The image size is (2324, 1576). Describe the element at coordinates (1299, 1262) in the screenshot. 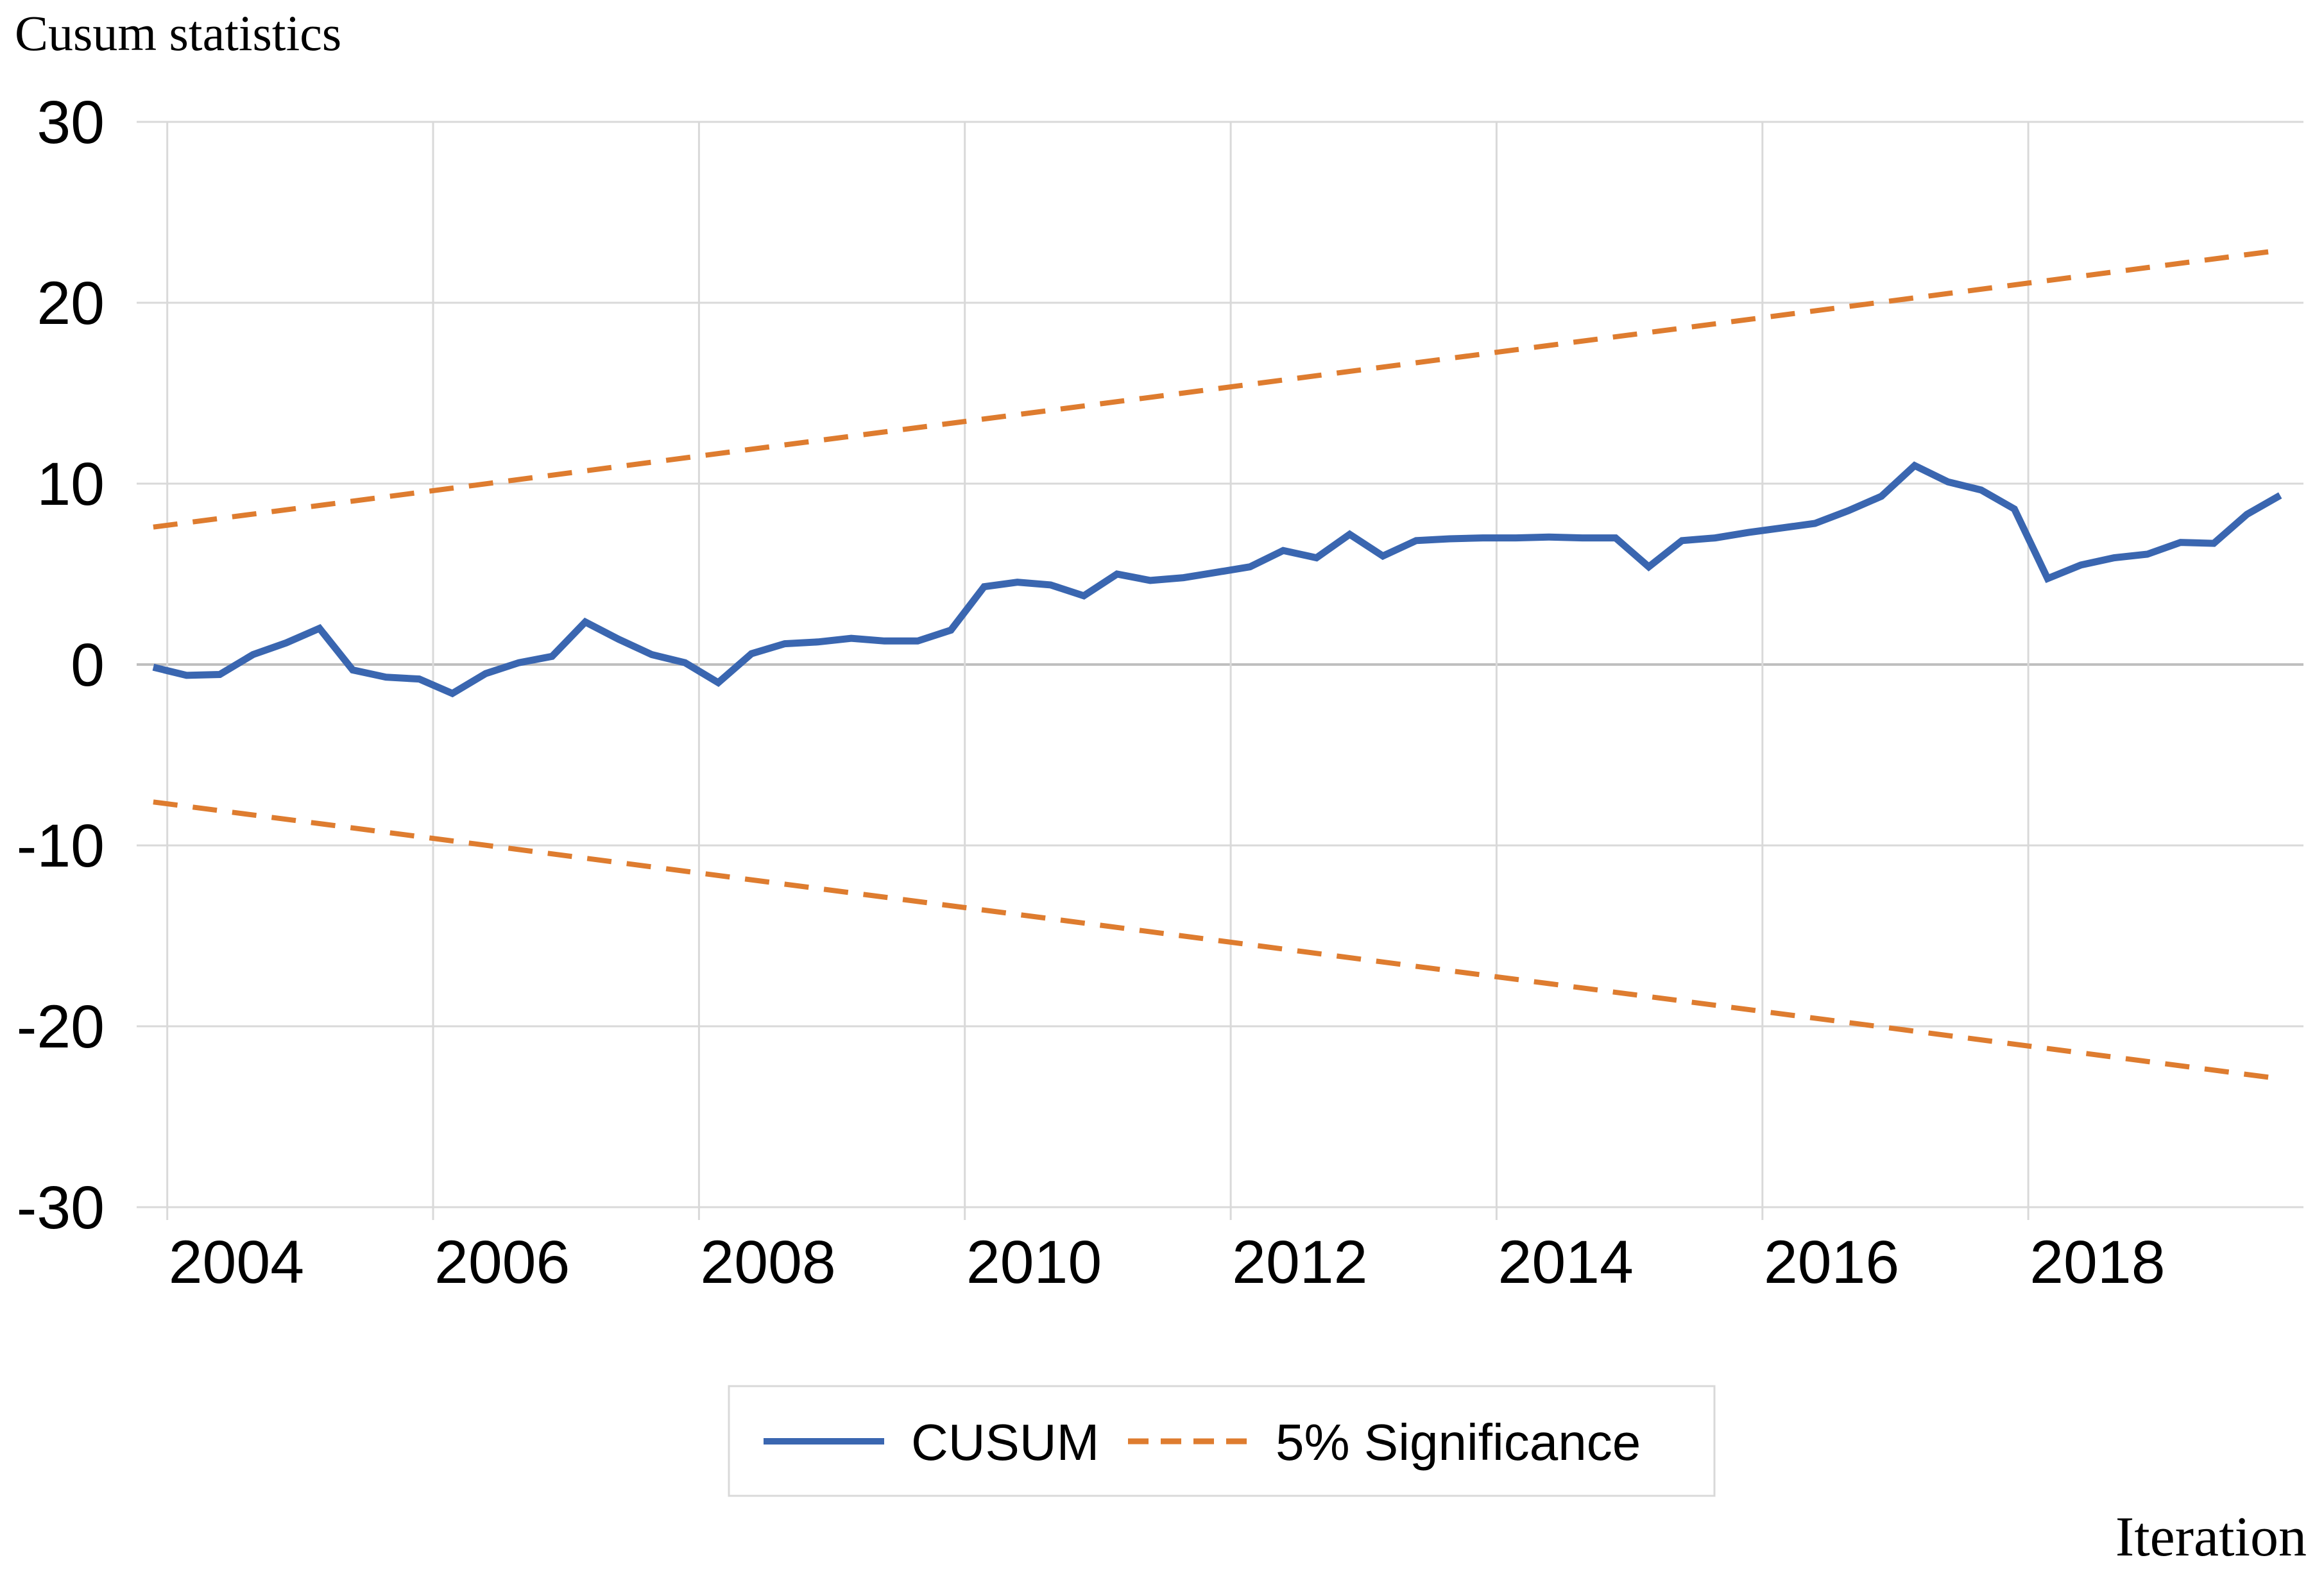

I see `x-tick-label-2012: 2012` at that location.